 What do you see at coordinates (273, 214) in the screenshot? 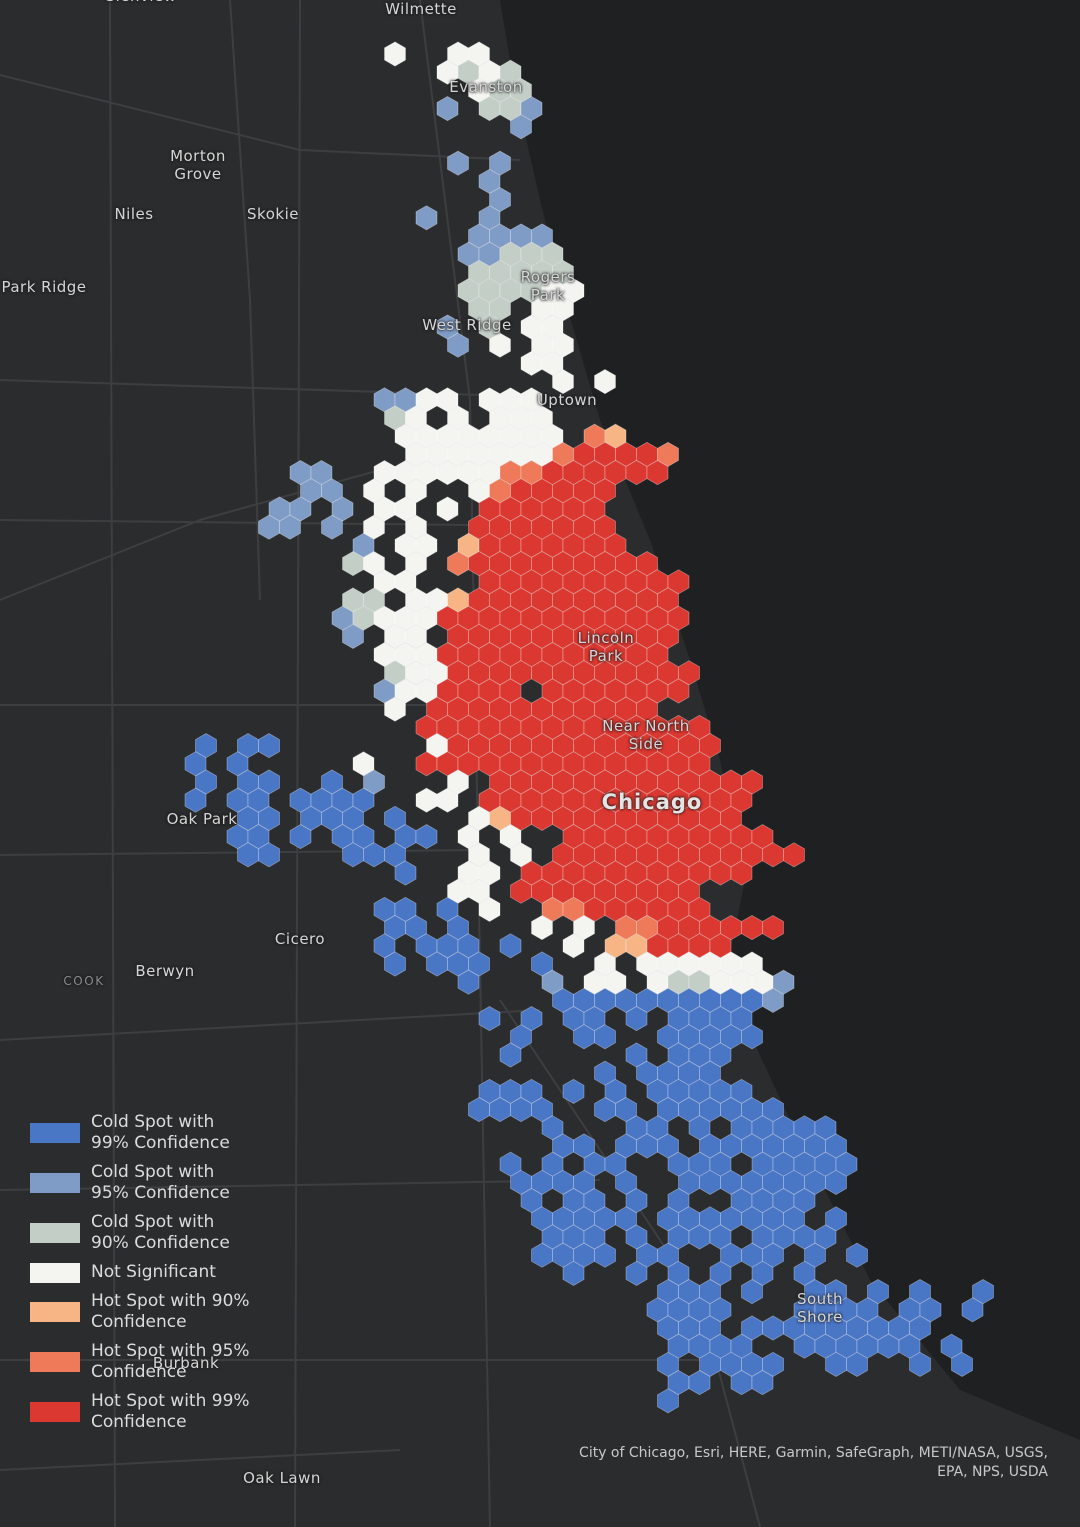
I see `place-label: Skokie` at bounding box center [273, 214].